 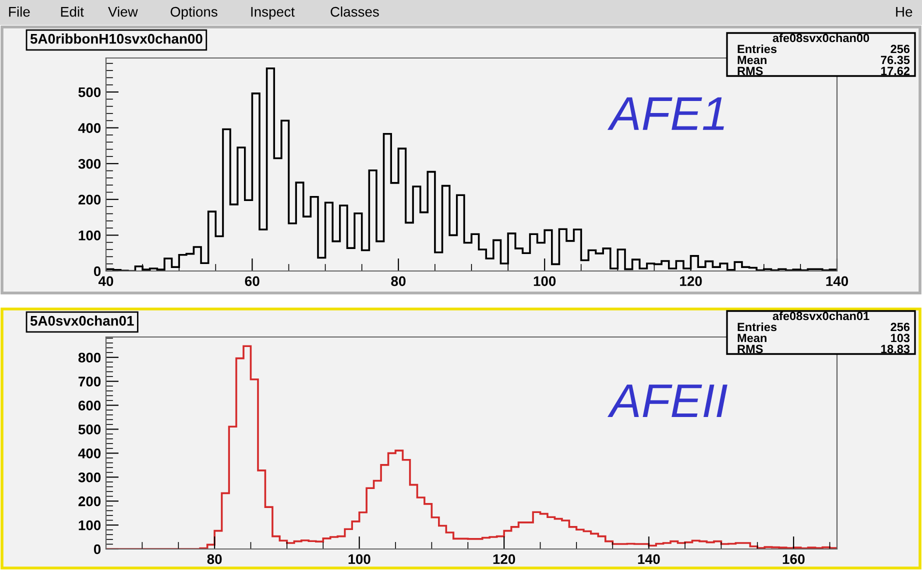 I want to click on x-tick-label: 60, so click(x=252, y=281).